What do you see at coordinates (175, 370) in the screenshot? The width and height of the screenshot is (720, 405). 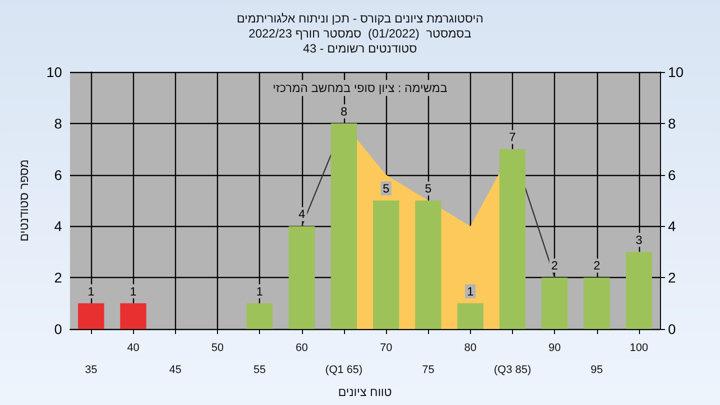 I see `x-tick-label: 45` at bounding box center [175, 370].